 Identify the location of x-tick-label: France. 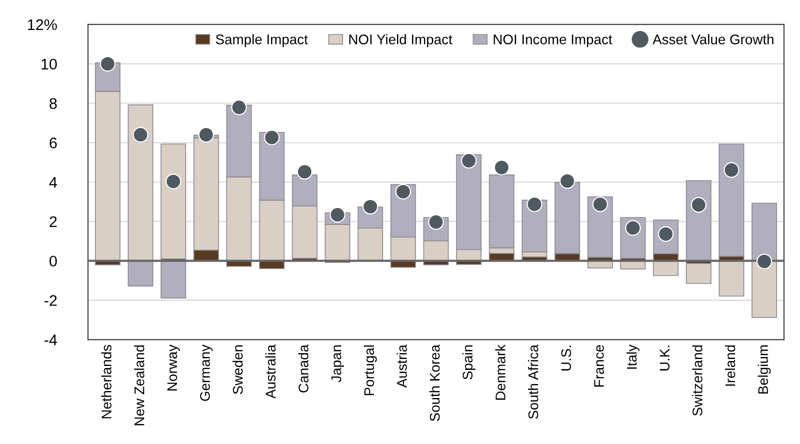
(599, 366).